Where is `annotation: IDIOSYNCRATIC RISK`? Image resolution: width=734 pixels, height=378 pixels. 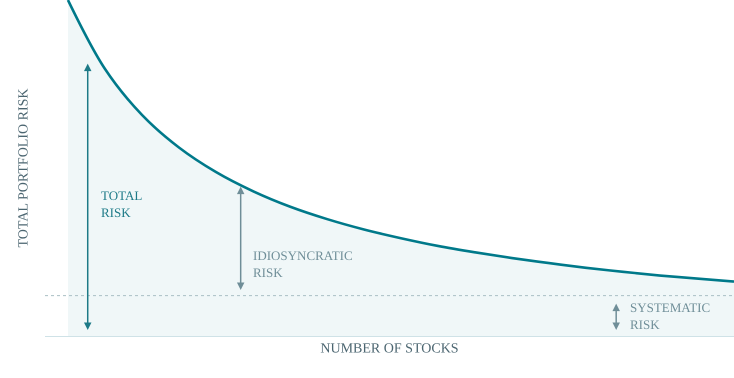 annotation: IDIOSYNCRATIC RISK is located at coordinates (303, 264).